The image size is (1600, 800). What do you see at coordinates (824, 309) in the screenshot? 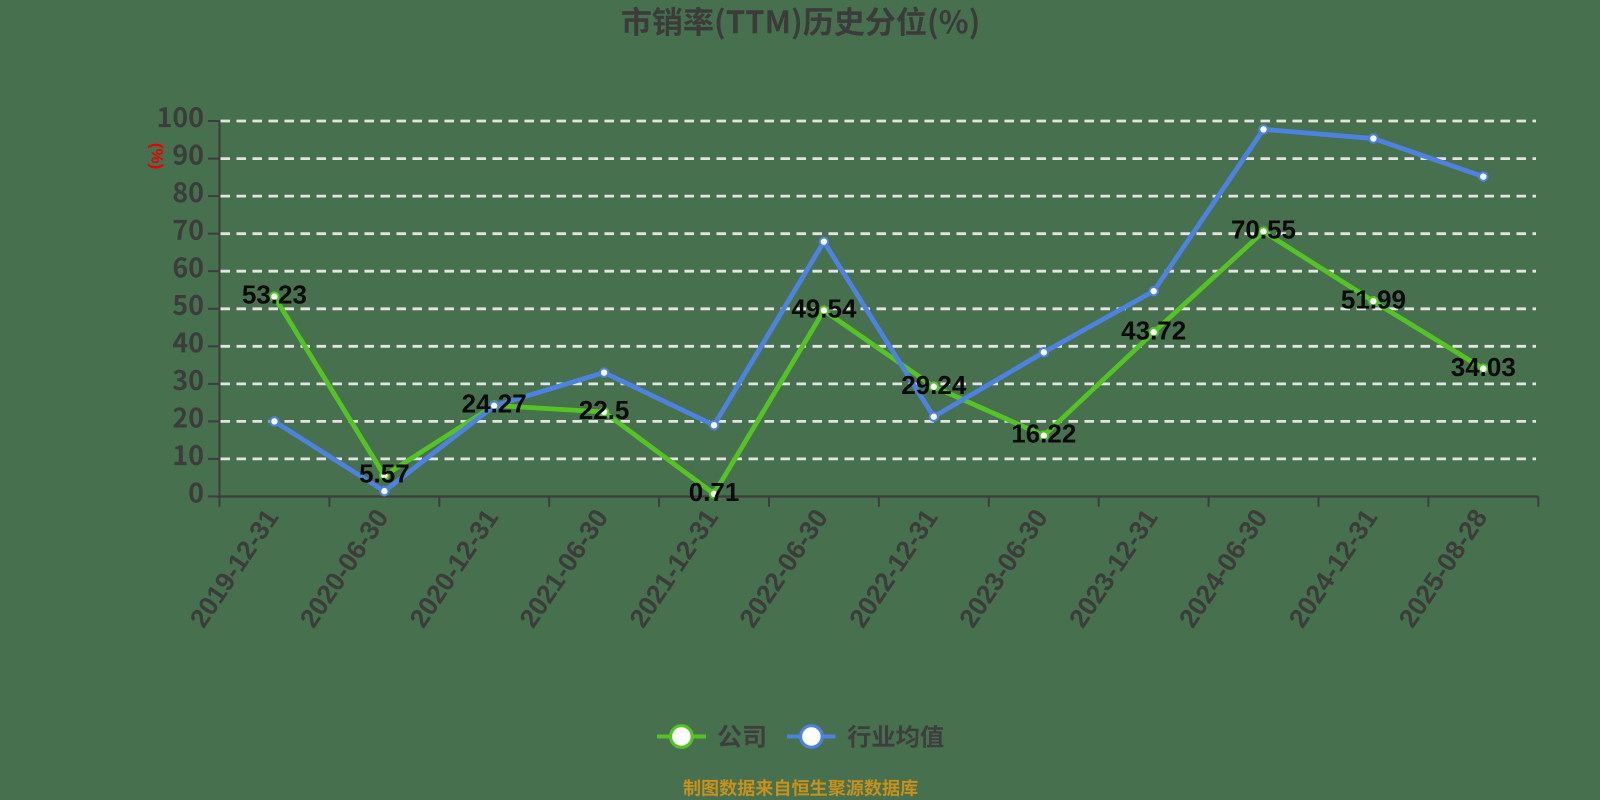
I see `svg-text: 49.54` at bounding box center [824, 309].